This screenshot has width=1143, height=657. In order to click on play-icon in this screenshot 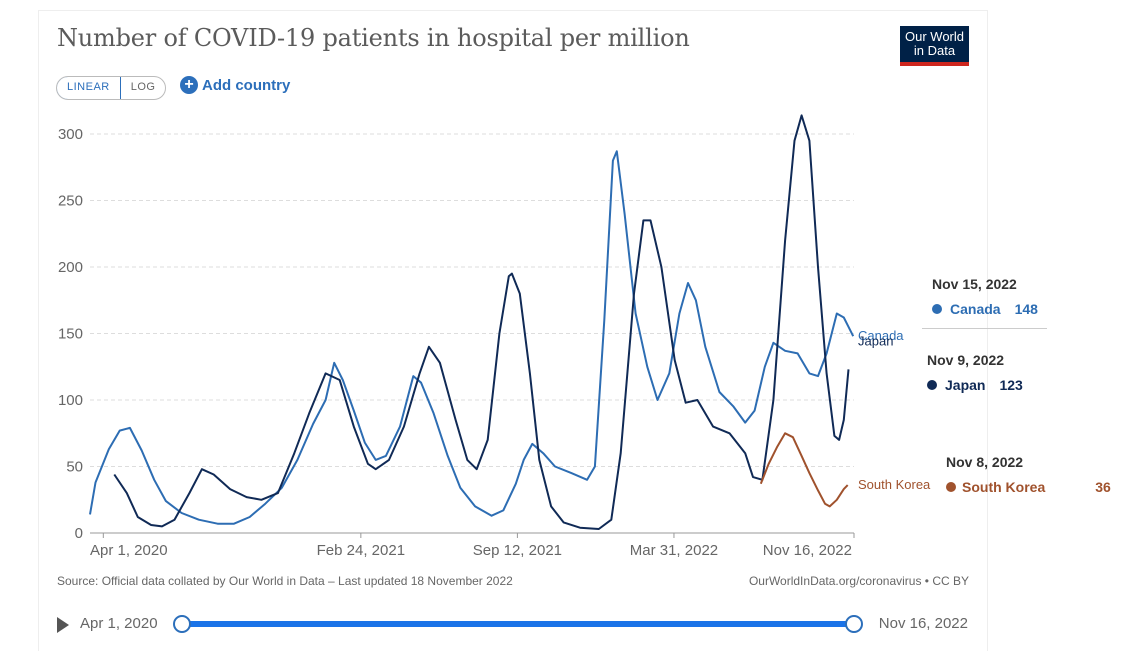, I will do `click(63, 625)`.